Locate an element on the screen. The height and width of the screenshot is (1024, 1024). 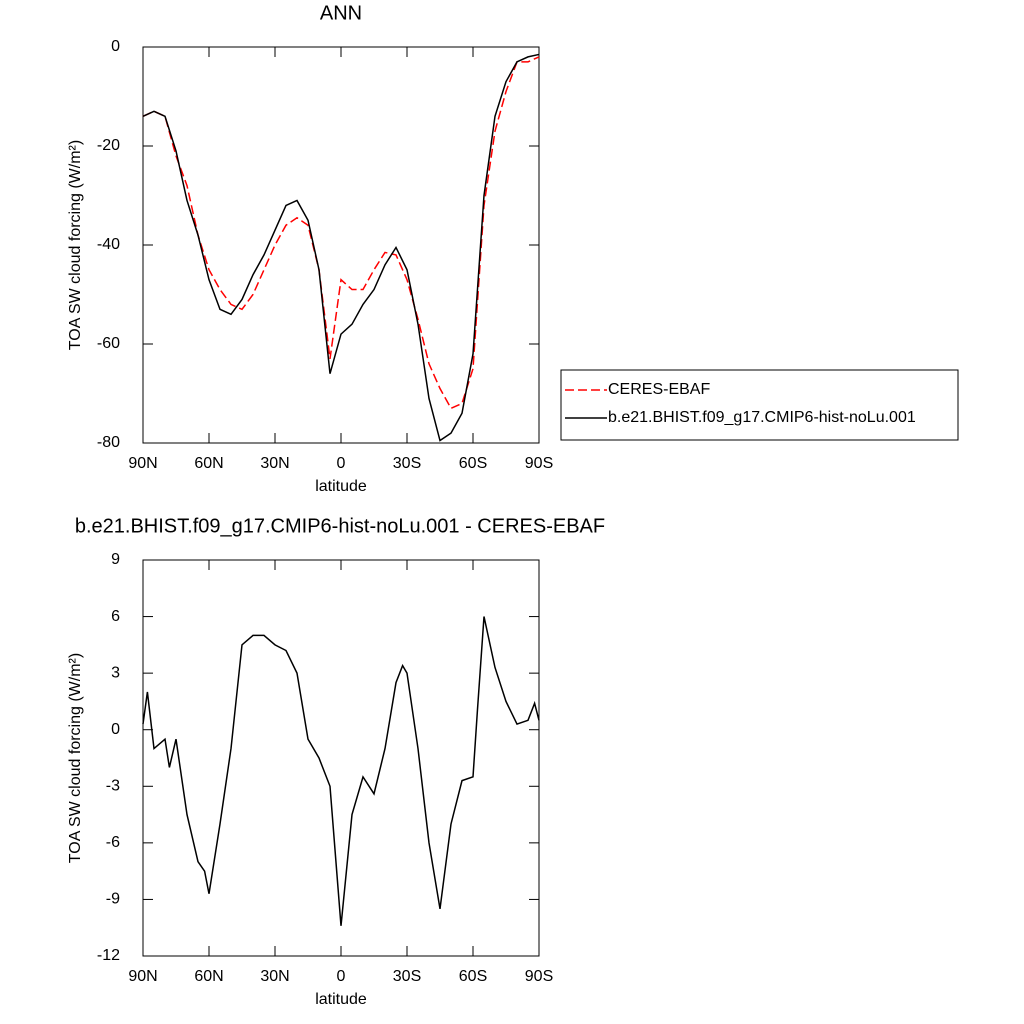
y-tick-label: -40 is located at coordinates (108, 244).